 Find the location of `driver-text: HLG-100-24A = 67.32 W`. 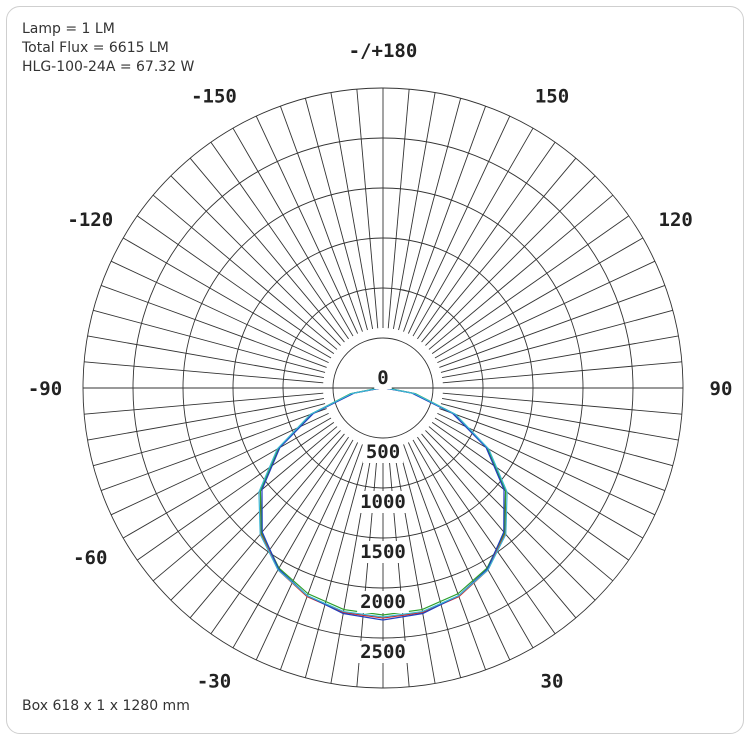

driver-text: HLG-100-24A = 67.32 W is located at coordinates (108, 67).